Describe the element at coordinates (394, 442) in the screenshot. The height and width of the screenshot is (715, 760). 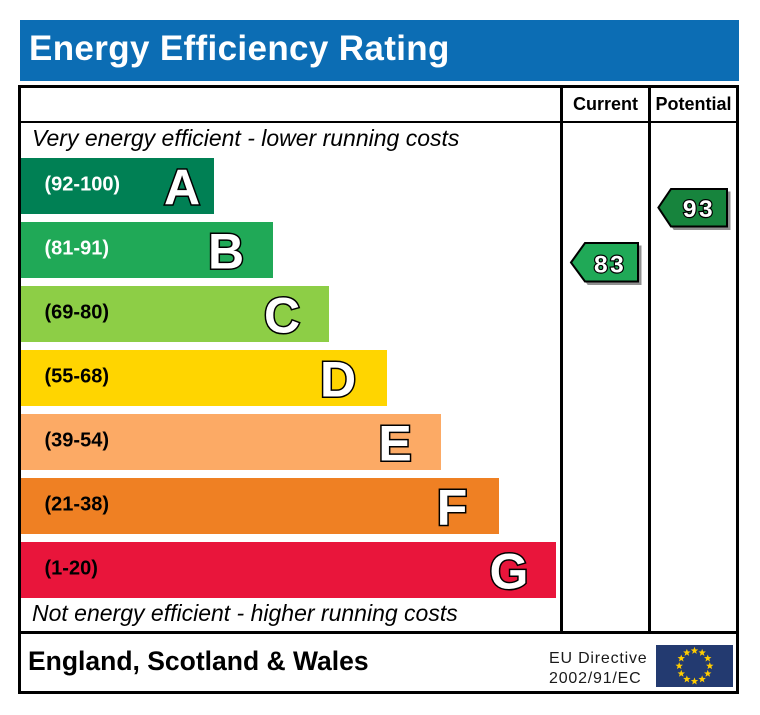
I see `svg-text: E` at that location.